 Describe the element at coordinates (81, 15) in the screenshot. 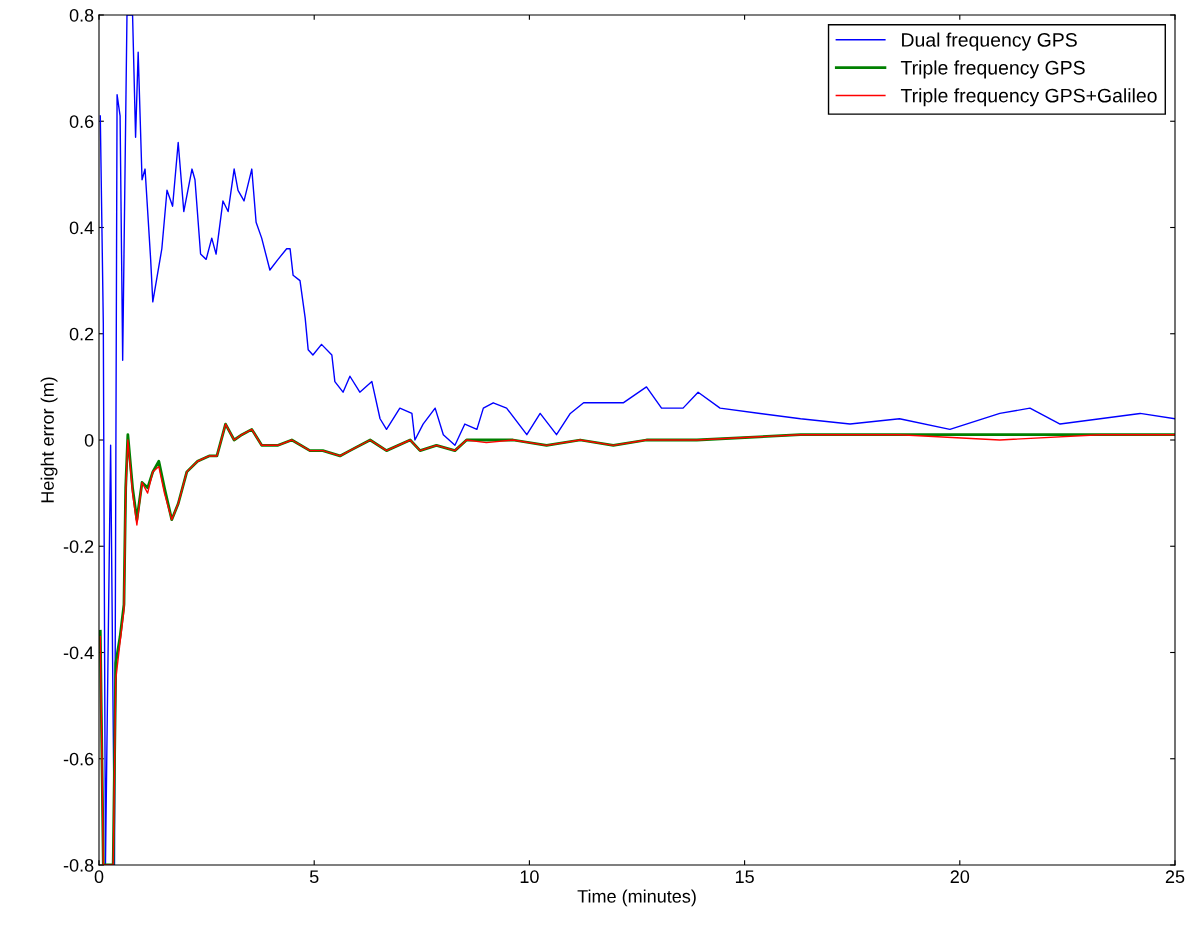

I see `y-tick-label: 0.8` at that location.